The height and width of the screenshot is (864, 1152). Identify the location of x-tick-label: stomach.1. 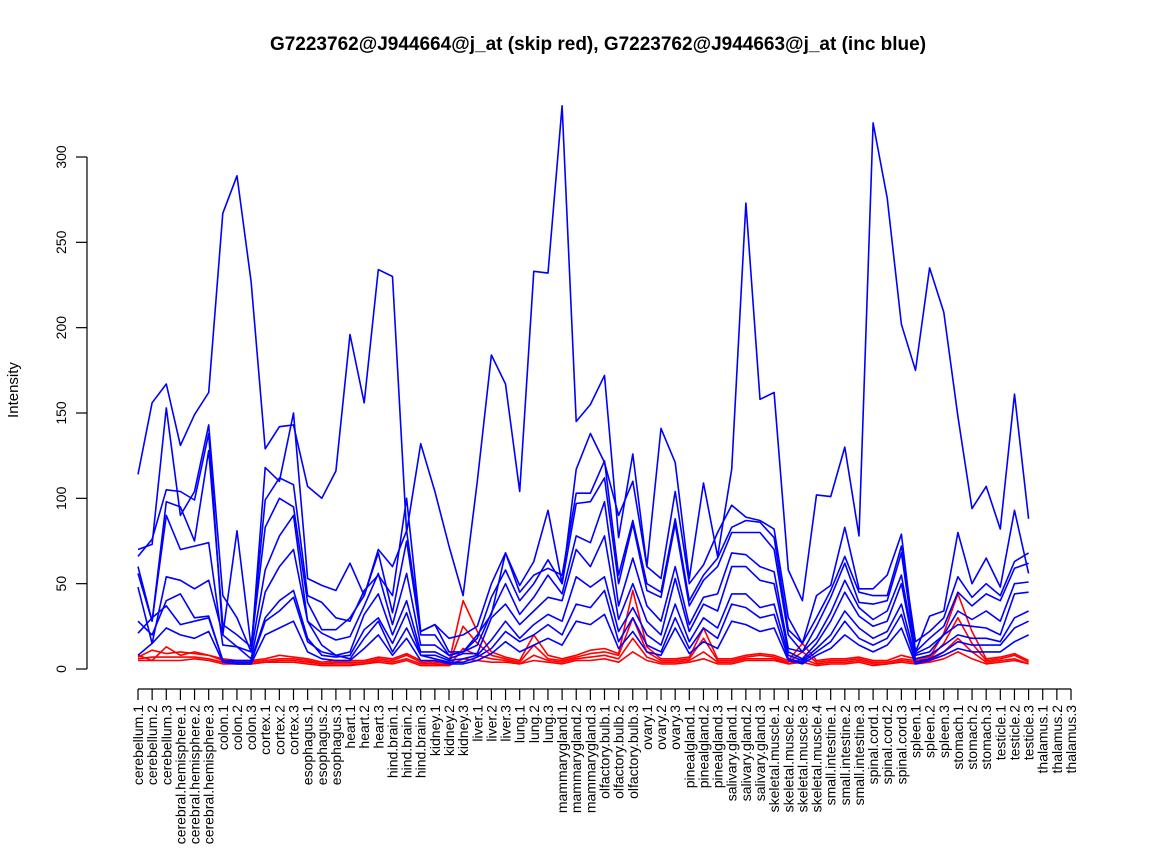
(958, 737).